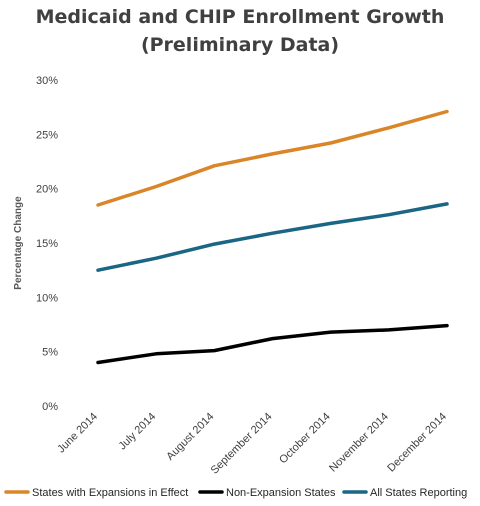 The width and height of the screenshot is (480, 506). What do you see at coordinates (110, 493) in the screenshot?
I see `legend-label-0: States with Expansions in Effect` at bounding box center [110, 493].